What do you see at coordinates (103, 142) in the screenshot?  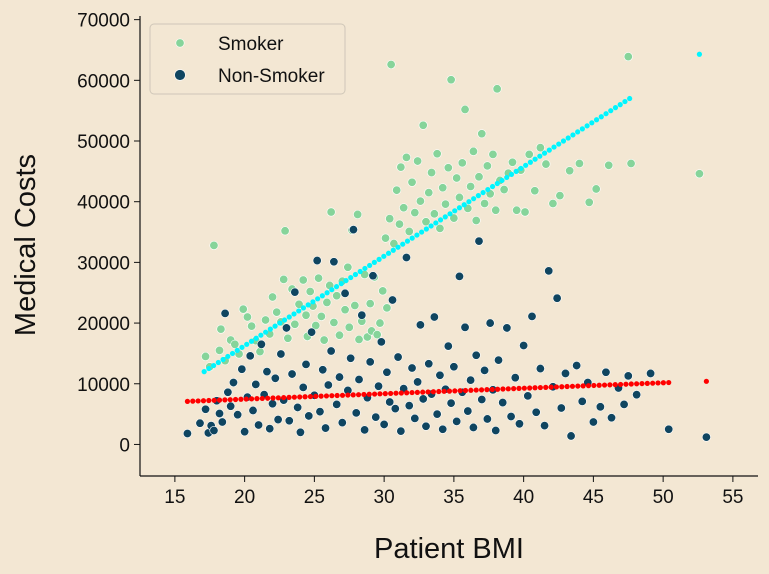 I see `y-tick-label: 50000` at bounding box center [103, 142].